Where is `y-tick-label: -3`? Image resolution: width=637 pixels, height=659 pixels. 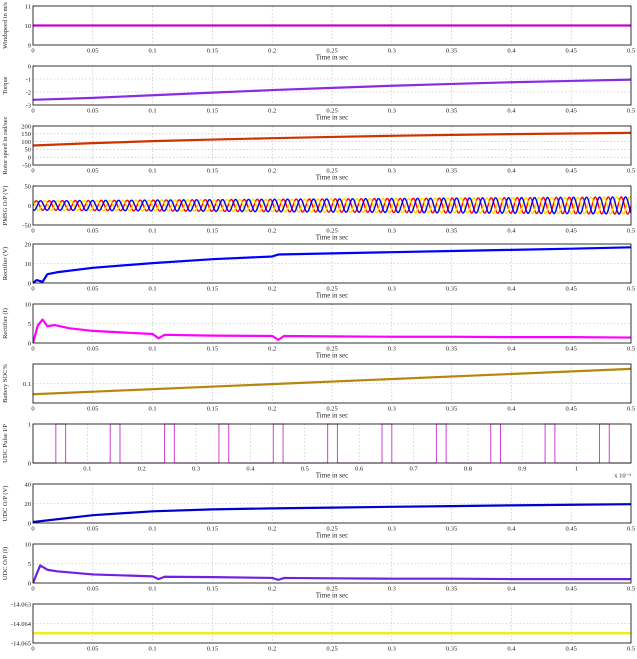
y-tick-label: -3 is located at coordinates (28, 105).